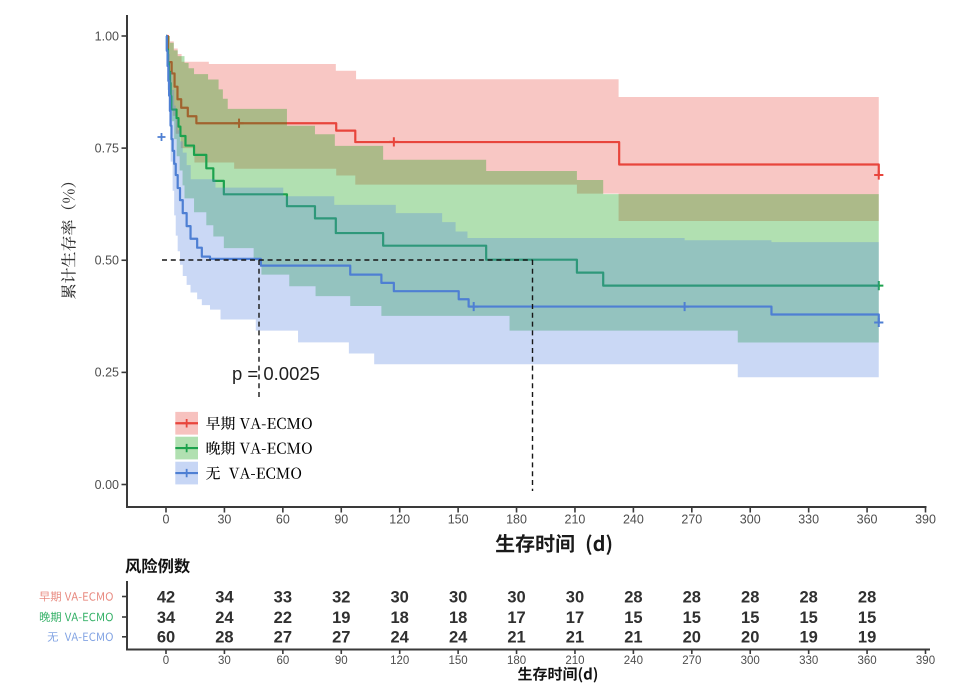 Image resolution: width=973 pixels, height=700 pixels. I want to click on svg-text: 0.25, so click(107, 373).